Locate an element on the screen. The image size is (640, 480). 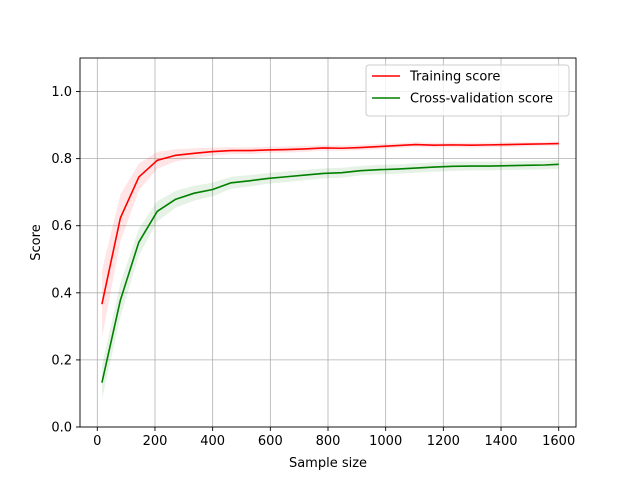
y-axis-ticks: 0.0 0.2 0.4 0.6 0.8 1.0 is located at coordinates (65, 260).